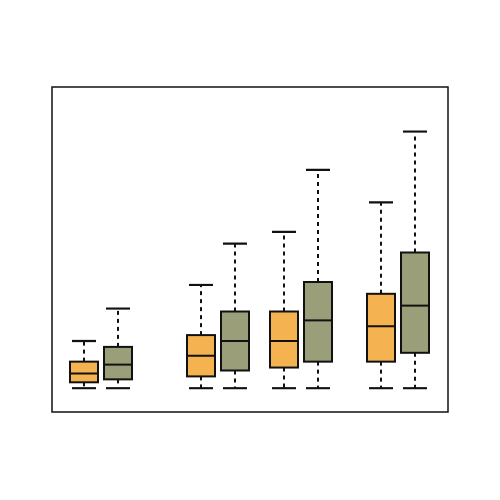 The image size is (500, 500). What do you see at coordinates (284, 339) in the screenshot?
I see `box-g3-s1` at bounding box center [284, 339].